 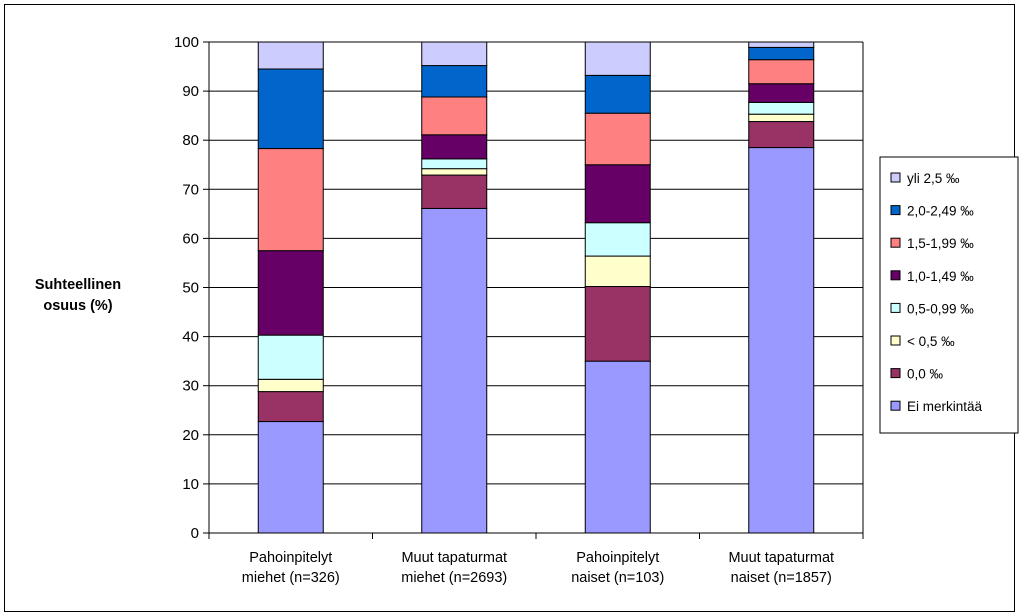 What do you see at coordinates (617, 578) in the screenshot?
I see `category-label-line: naiset (n=103)` at bounding box center [617, 578].